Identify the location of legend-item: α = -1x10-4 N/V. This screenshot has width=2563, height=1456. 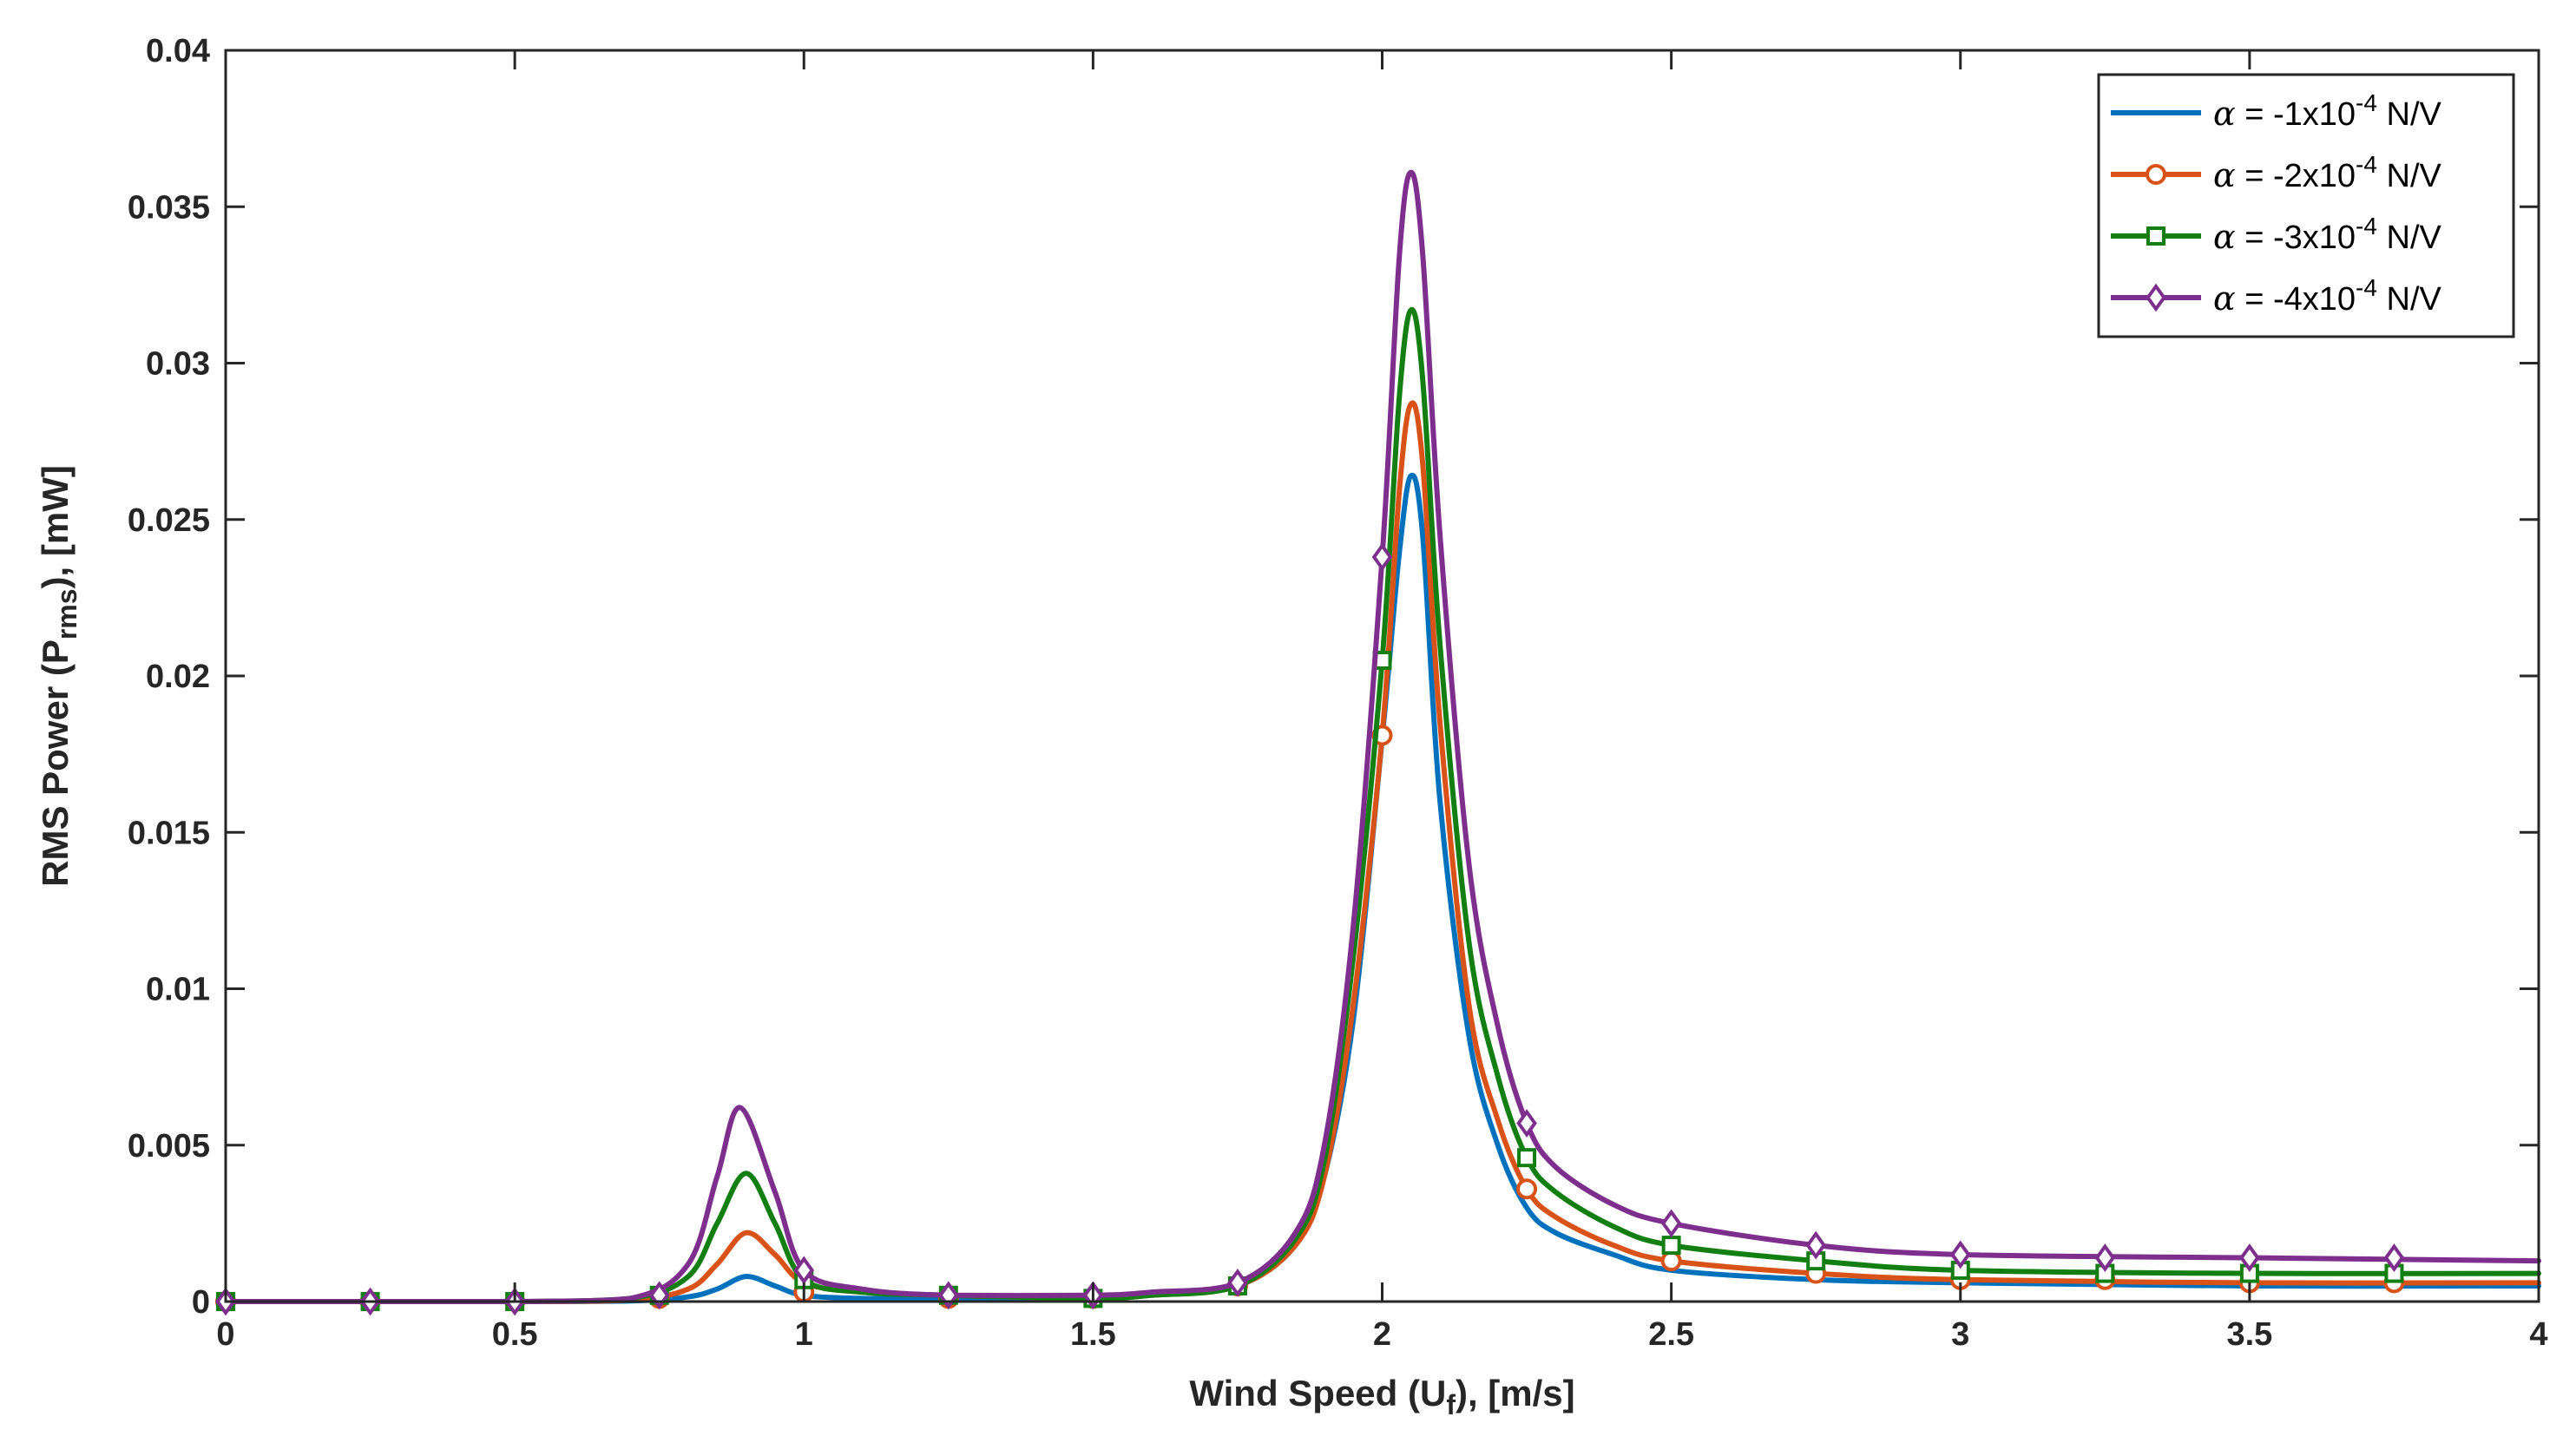
(2276, 111).